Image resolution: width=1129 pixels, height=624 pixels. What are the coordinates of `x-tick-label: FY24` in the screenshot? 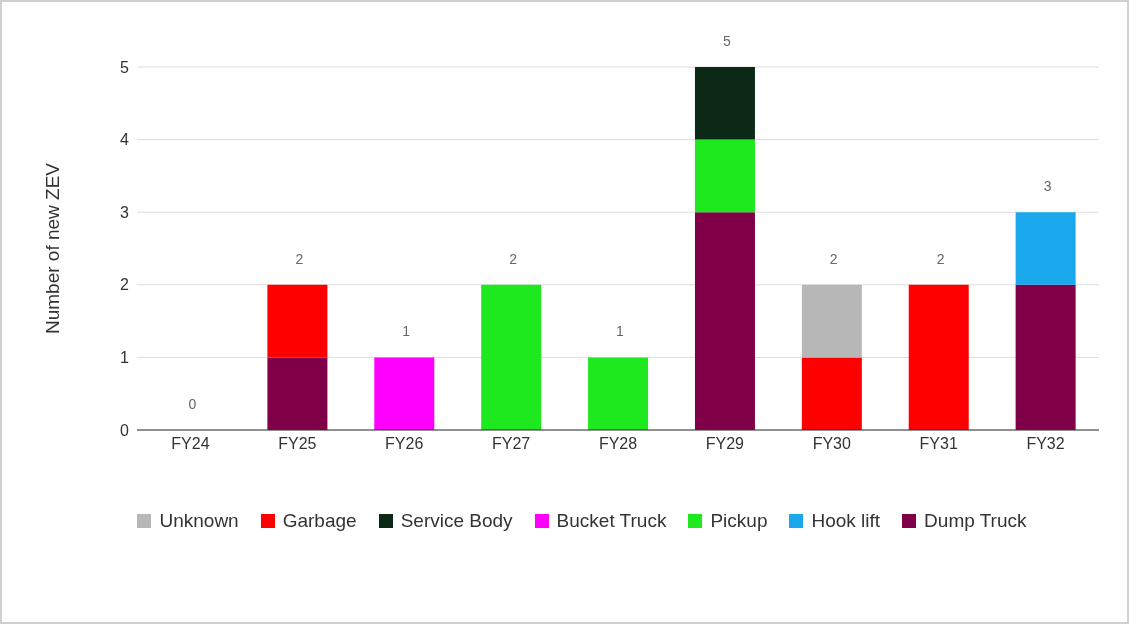 It's located at (190, 444).